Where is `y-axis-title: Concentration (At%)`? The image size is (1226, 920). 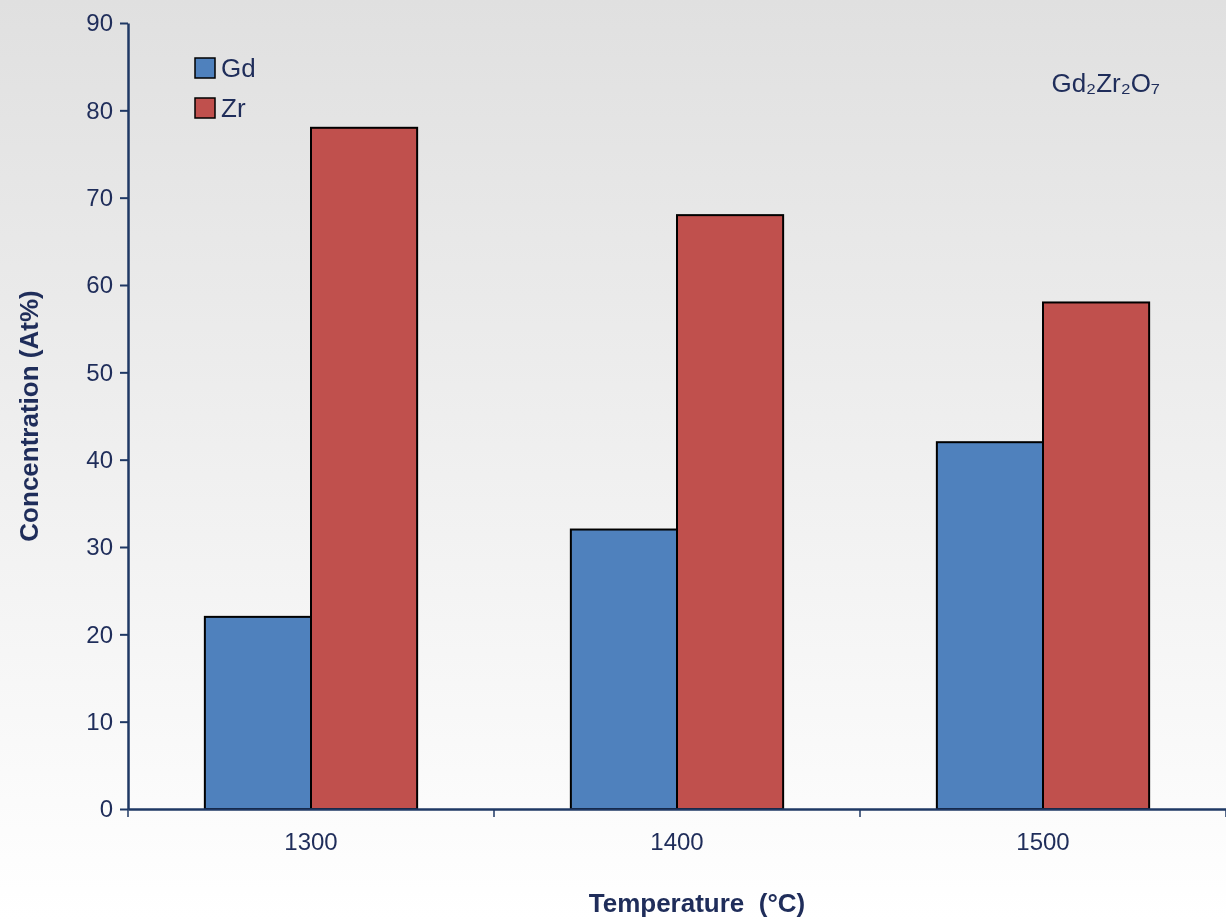 y-axis-title: Concentration (At%) is located at coordinates (29, 416).